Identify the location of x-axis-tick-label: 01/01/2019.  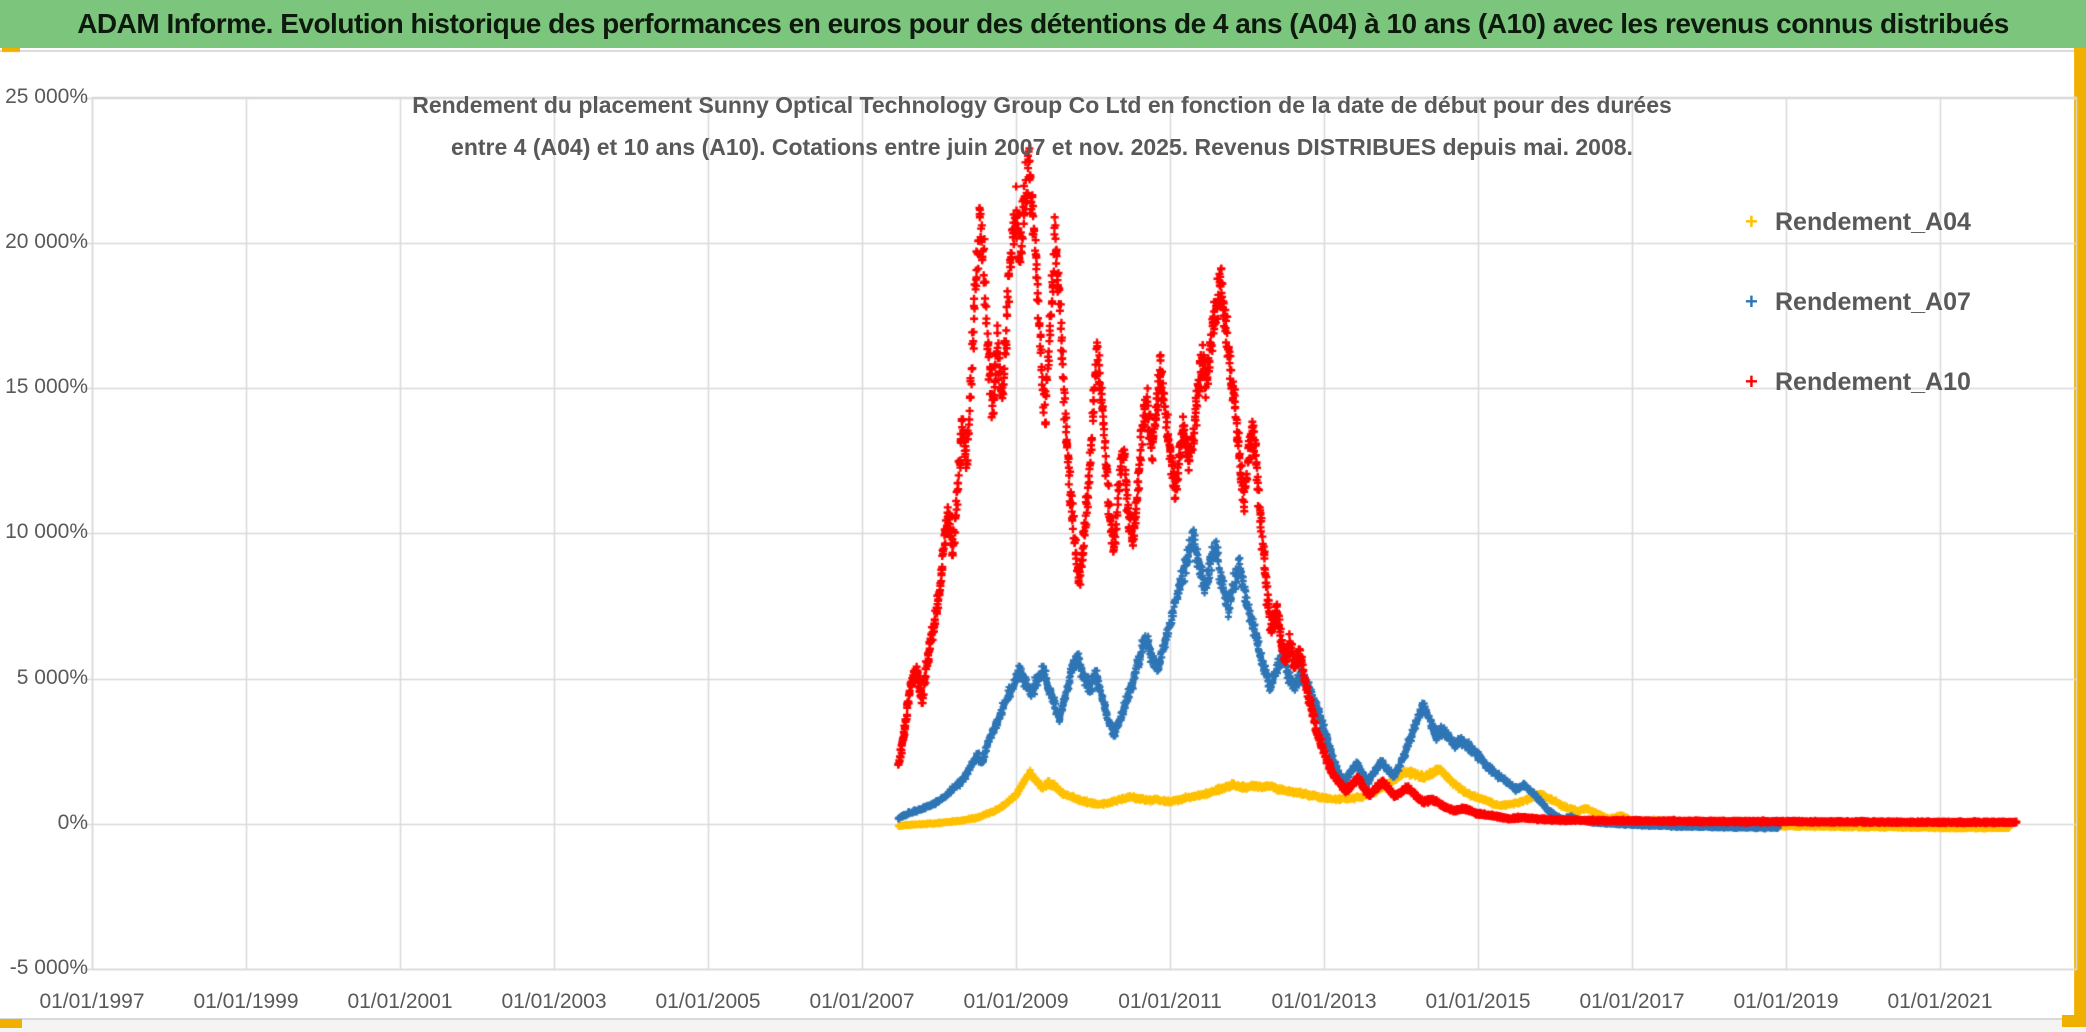
(1786, 1001).